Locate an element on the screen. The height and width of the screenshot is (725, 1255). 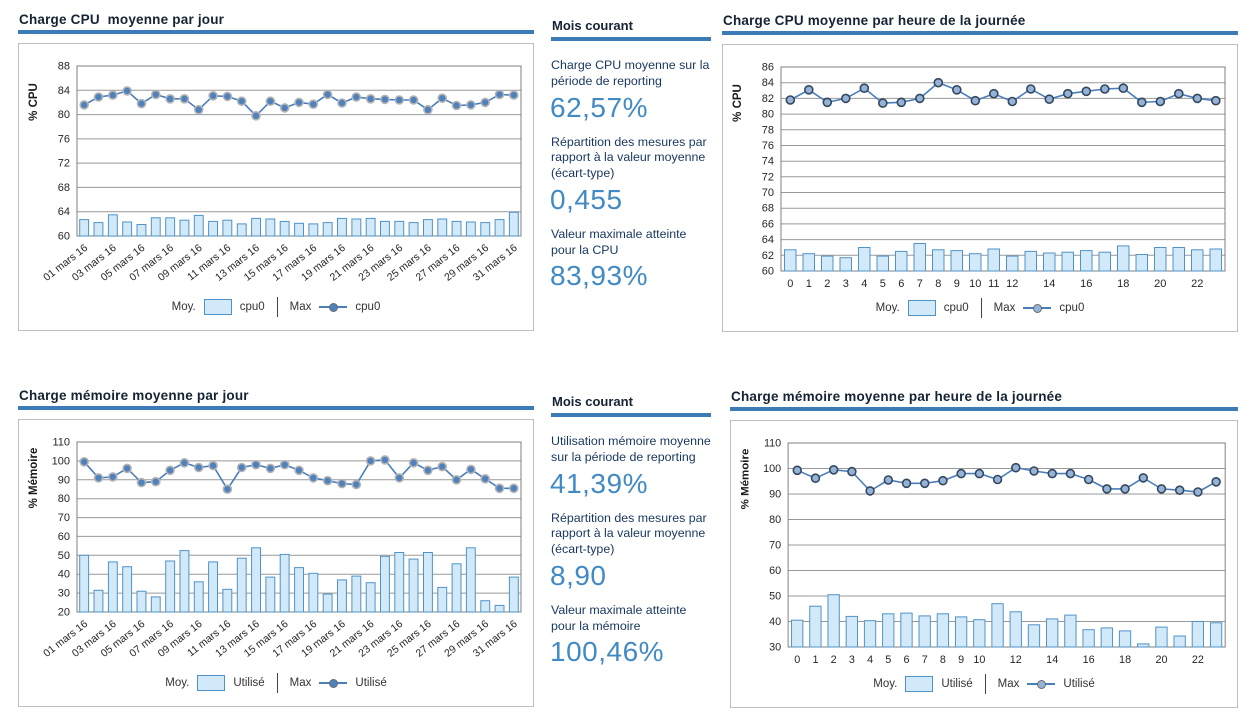
svg-text: 9 is located at coordinates (957, 284).